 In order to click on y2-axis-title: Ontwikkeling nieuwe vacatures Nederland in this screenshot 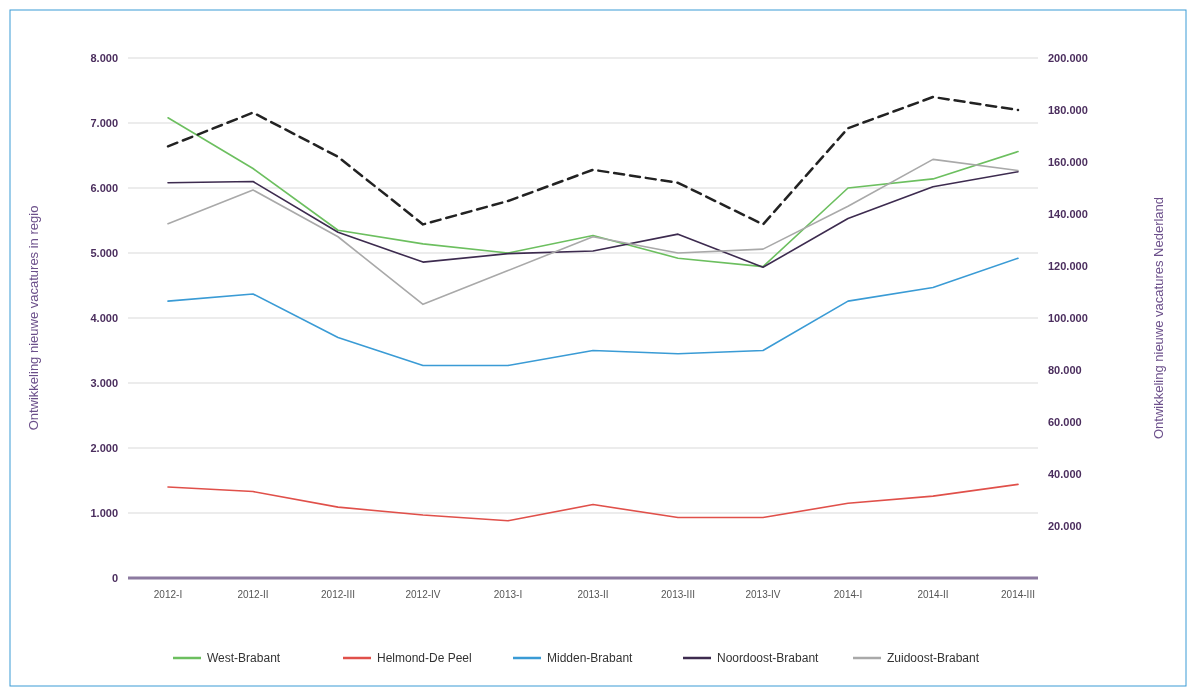, I will do `click(1158, 318)`.